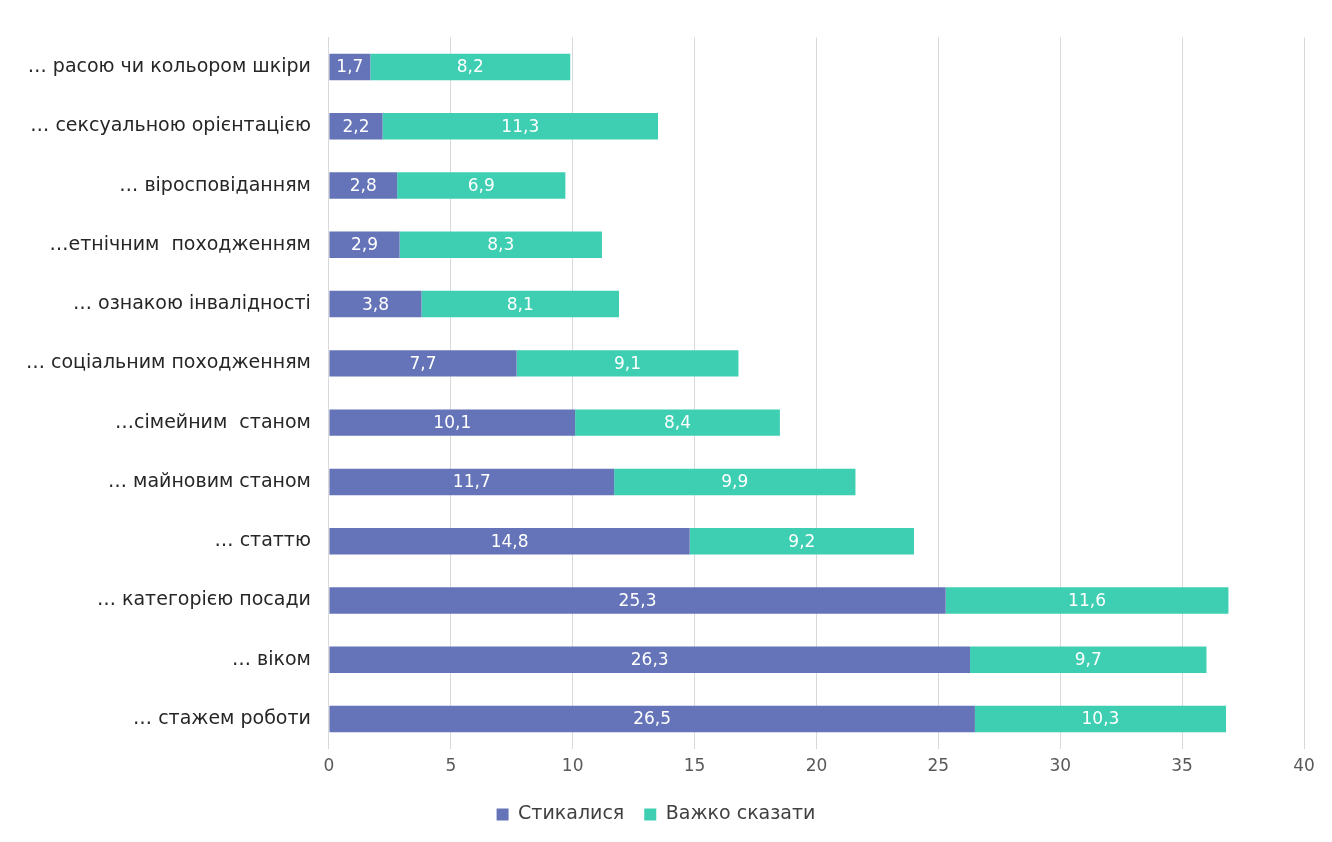  What do you see at coordinates (938, 765) in the screenshot?
I see `x-tick-label: 25` at bounding box center [938, 765].